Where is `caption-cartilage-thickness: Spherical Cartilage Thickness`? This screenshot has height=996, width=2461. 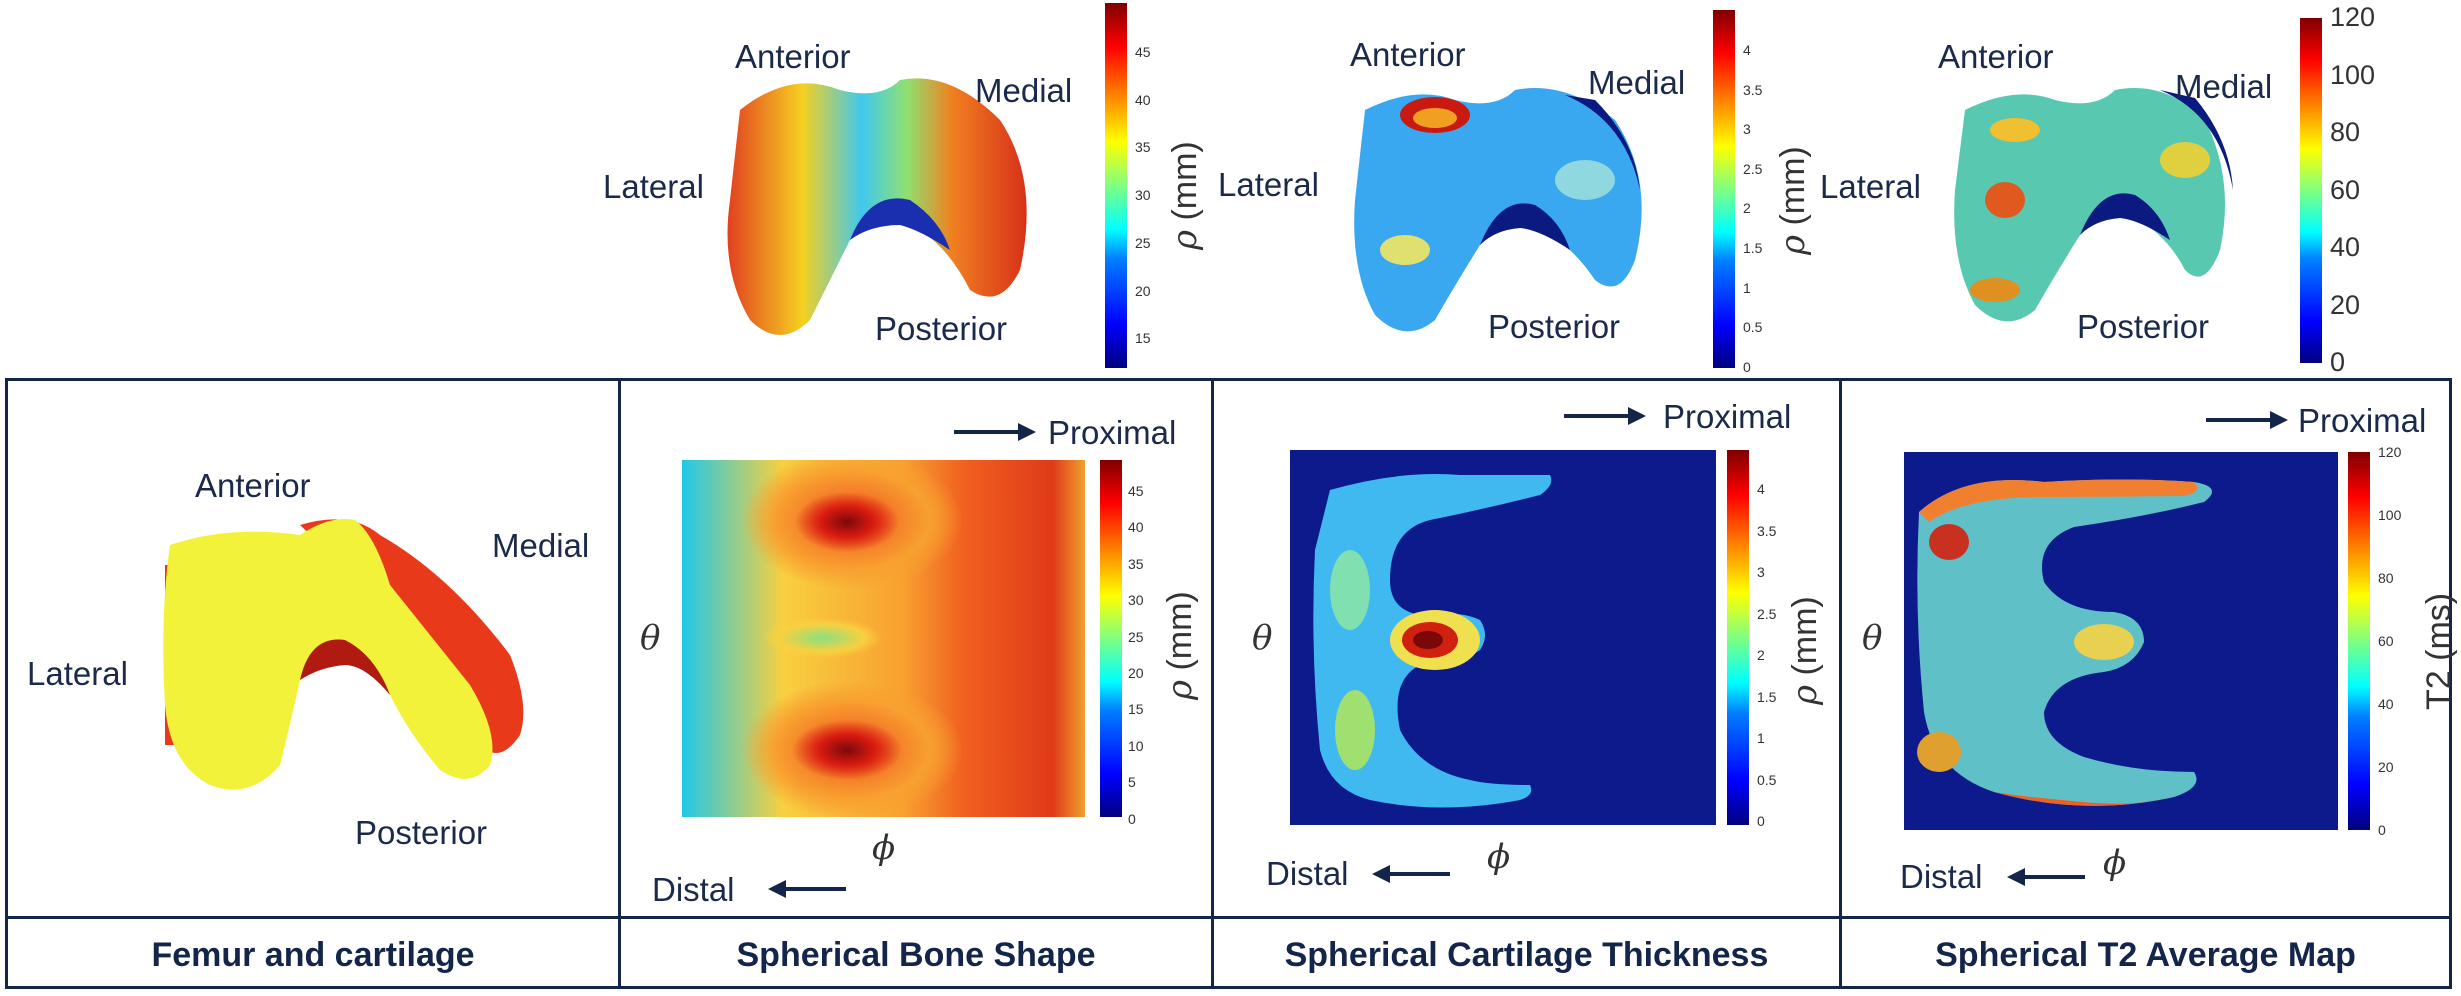 caption-cartilage-thickness: Spherical Cartilage Thickness is located at coordinates (1526, 954).